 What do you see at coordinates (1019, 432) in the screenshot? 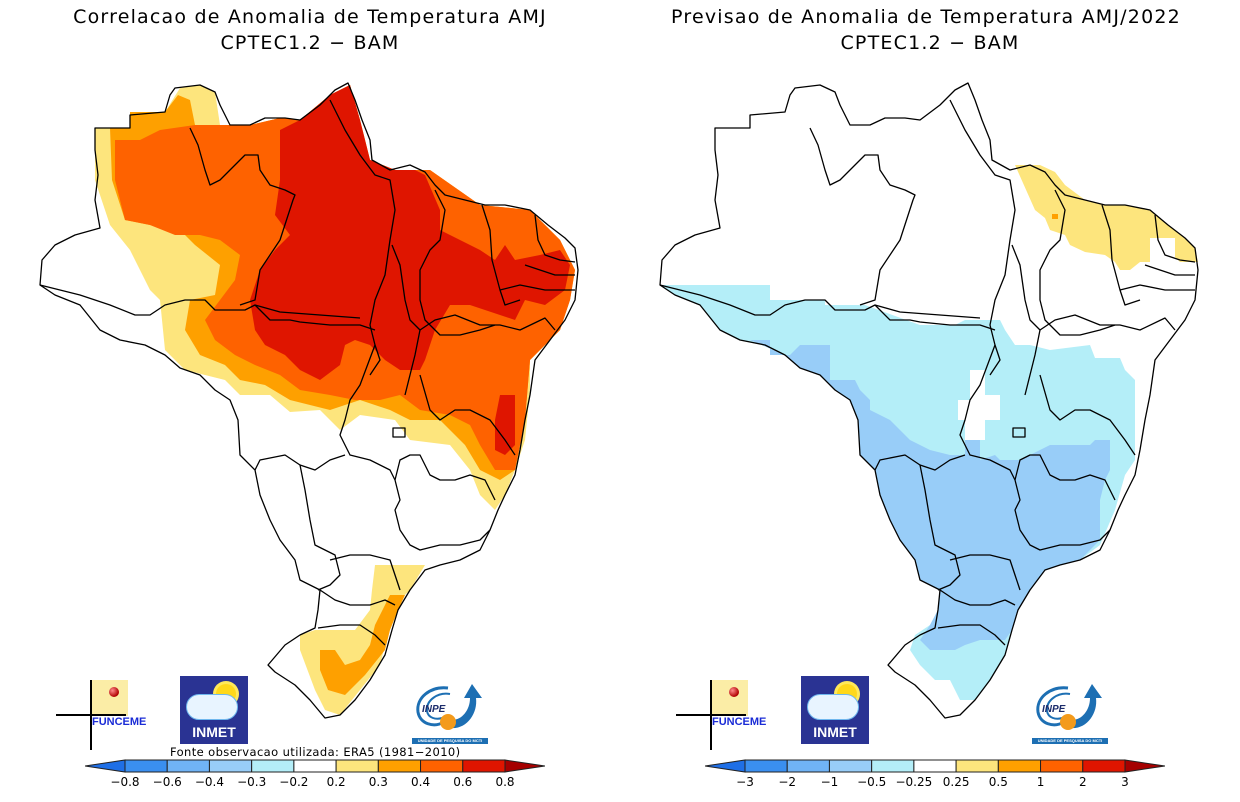
I see `federal-district` at bounding box center [1019, 432].